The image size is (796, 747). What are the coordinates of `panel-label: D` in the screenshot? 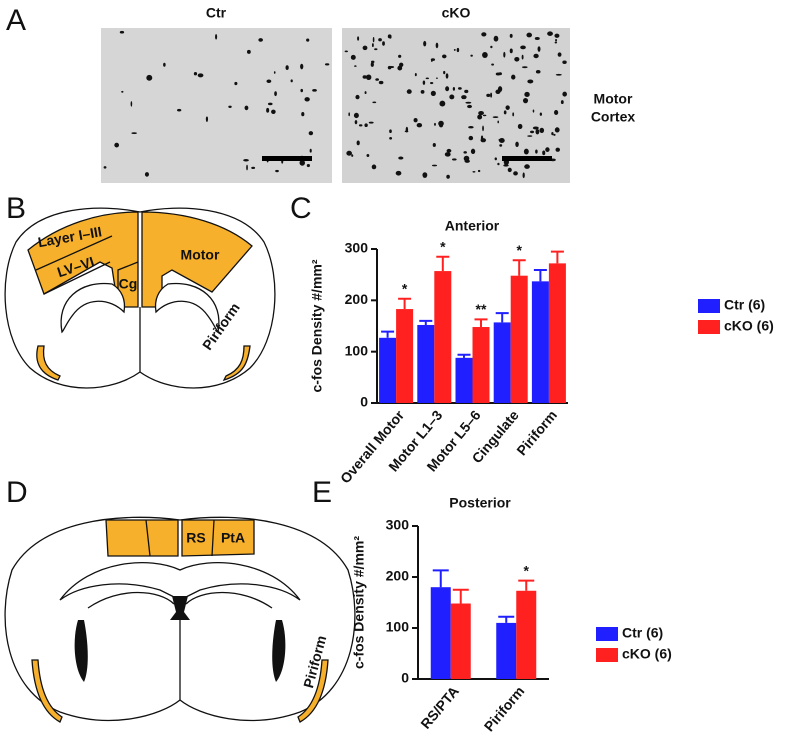 It's located at (17, 492).